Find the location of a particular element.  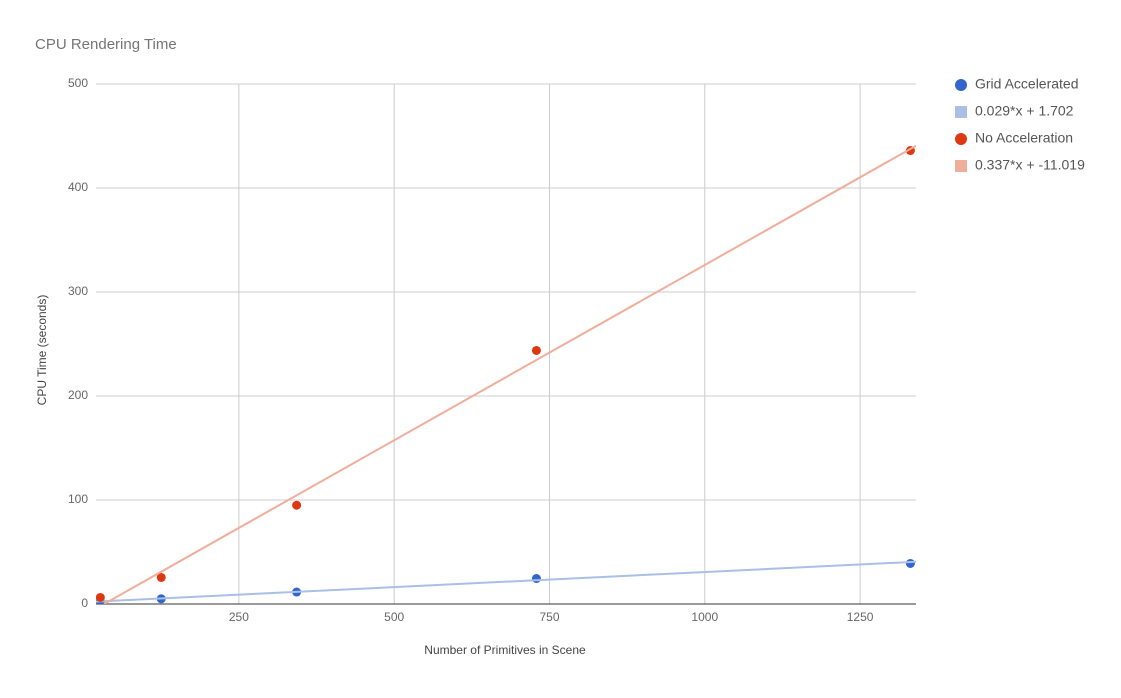

x-tick-label: 1250 is located at coordinates (860, 617).